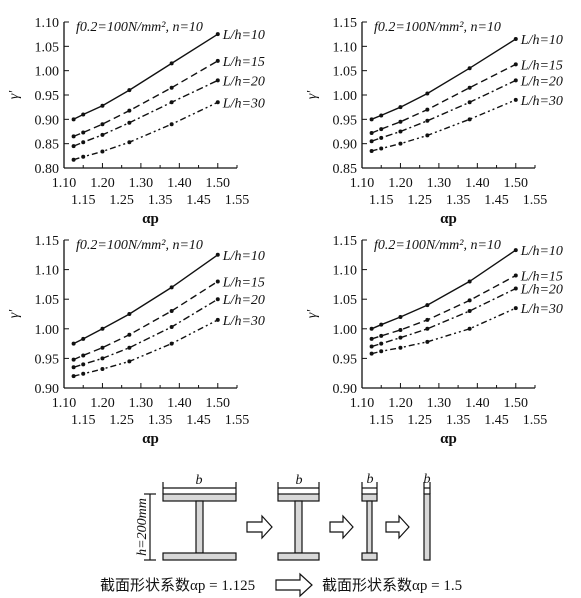  I want to click on x-axis-label: αp, so click(150, 439).